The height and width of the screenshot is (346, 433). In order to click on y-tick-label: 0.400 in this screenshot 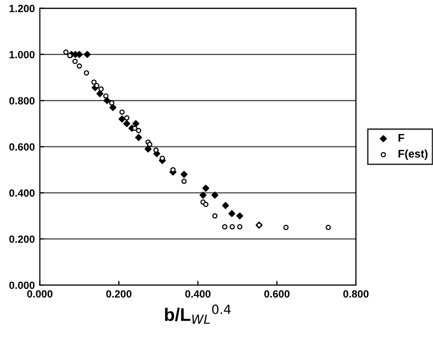, I will do `click(22, 193)`.